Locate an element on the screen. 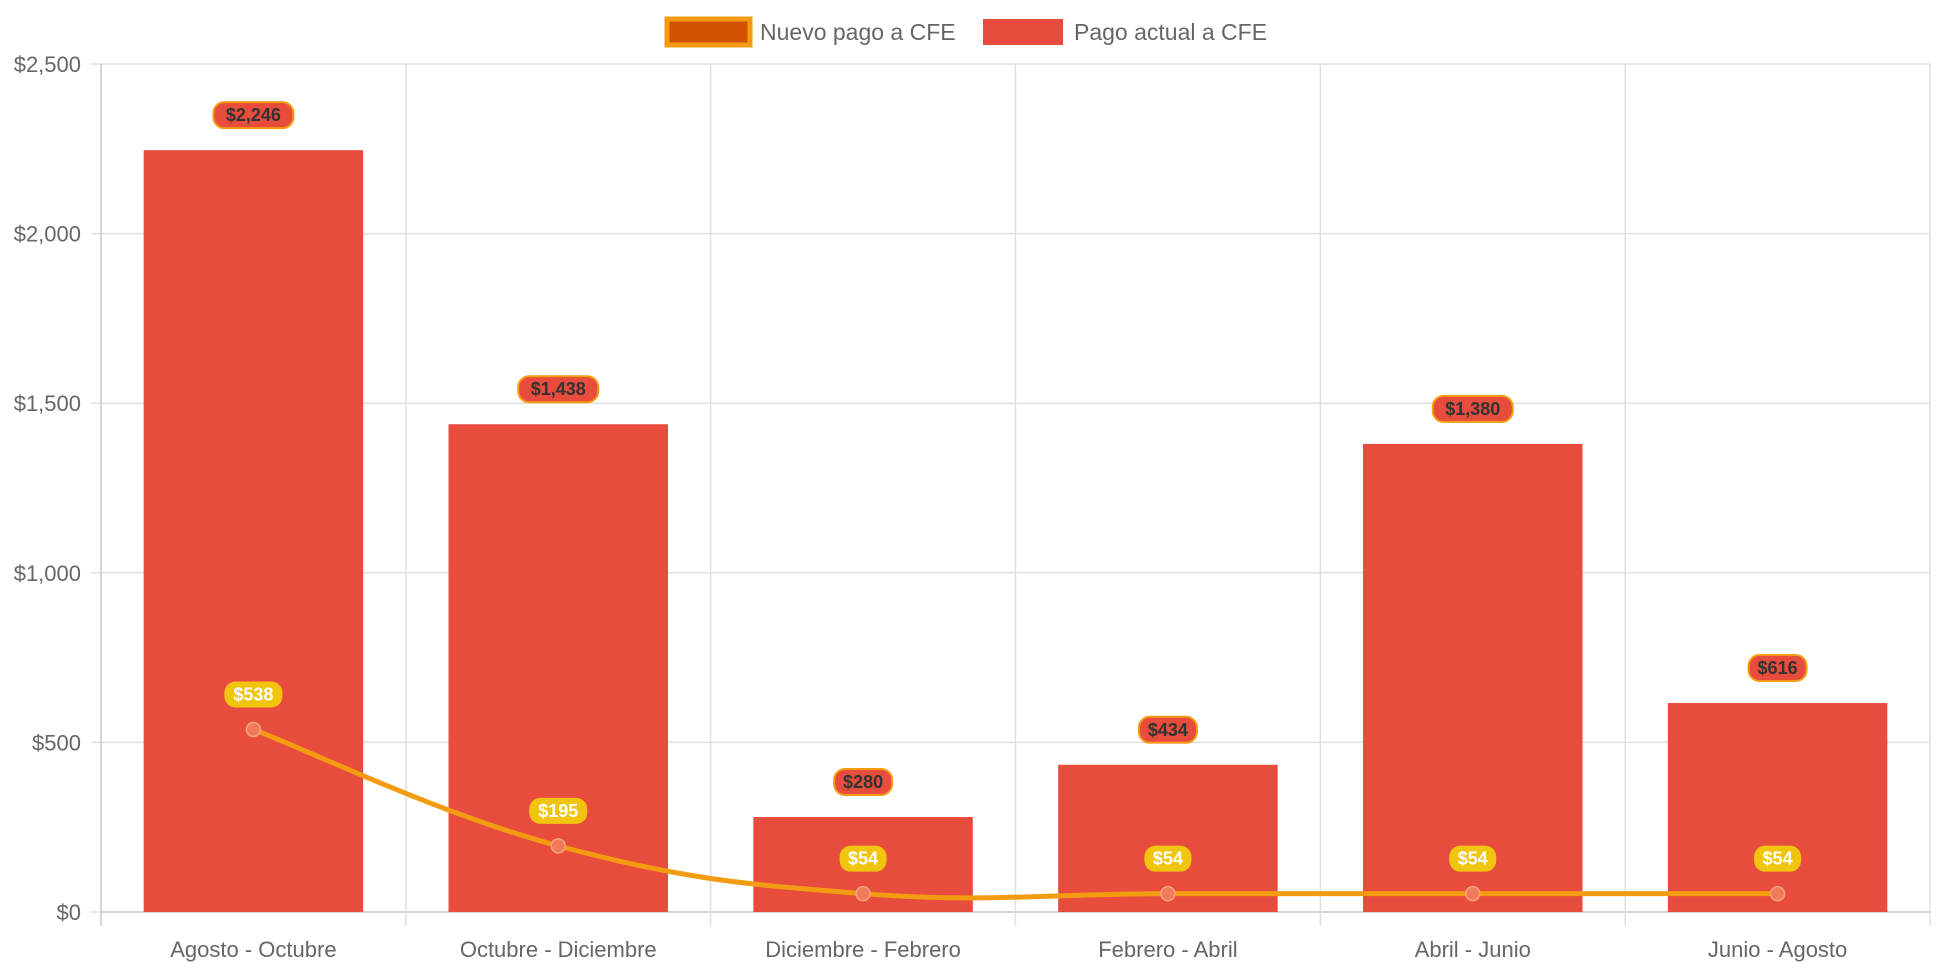 This screenshot has width=1942, height=970. x-tick-label: Junio - Agosto is located at coordinates (1777, 949).